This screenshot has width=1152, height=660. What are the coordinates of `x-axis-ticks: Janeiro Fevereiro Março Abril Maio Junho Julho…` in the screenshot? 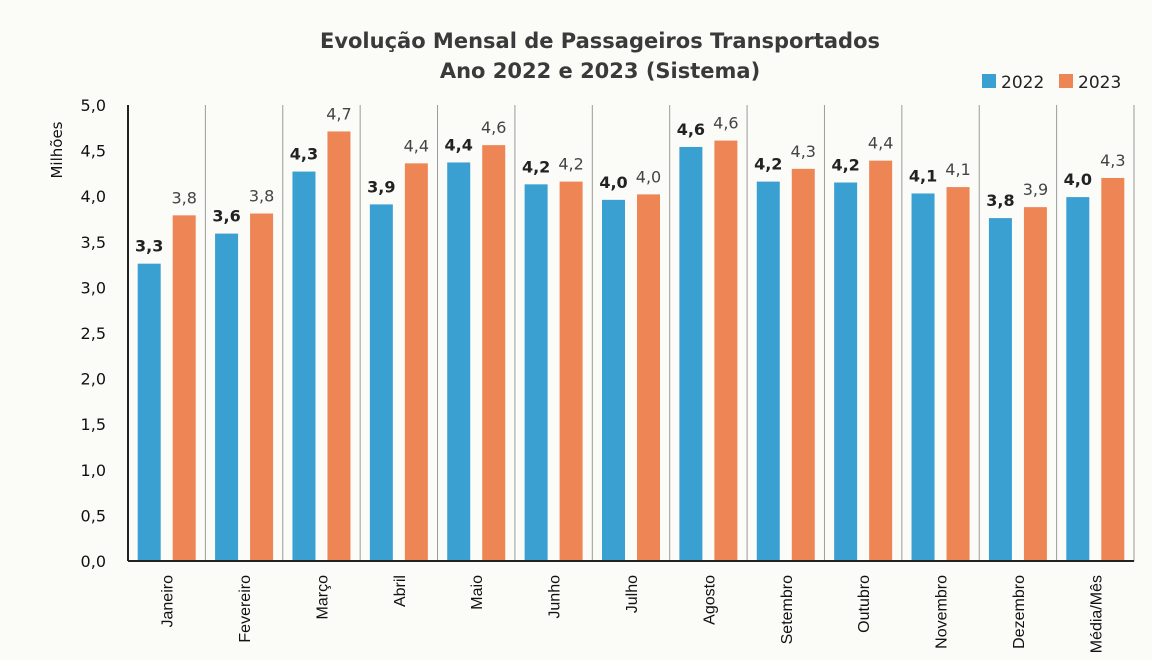 It's located at (633, 614).